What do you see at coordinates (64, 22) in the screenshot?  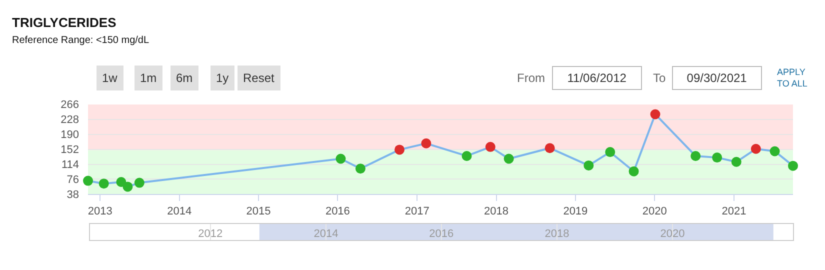 I see `chart-title: TRIGLYCERIDES` at bounding box center [64, 22].